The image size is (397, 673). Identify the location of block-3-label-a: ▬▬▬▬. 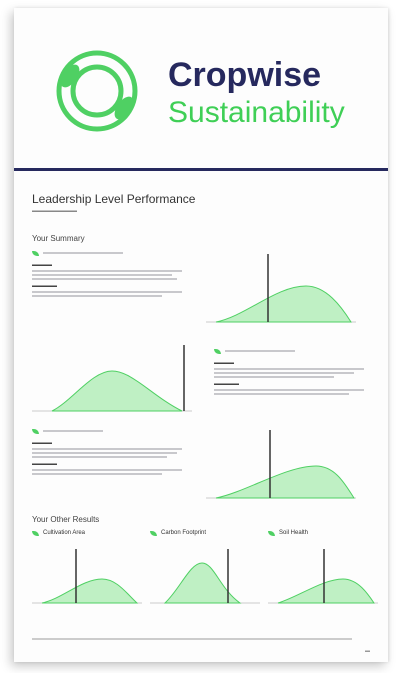
(42, 443).